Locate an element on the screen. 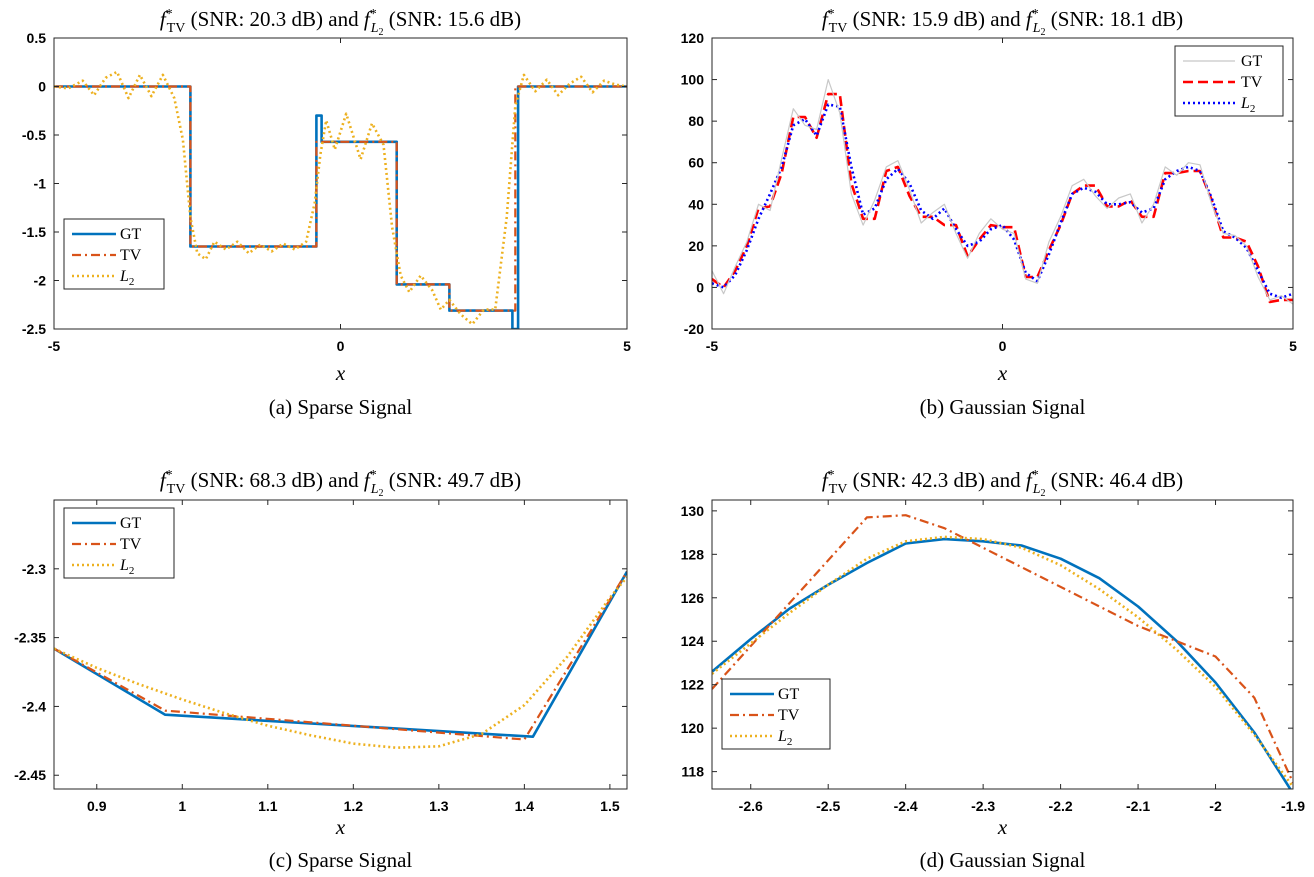  y-tick-label: -2.45 is located at coordinates (30, 775).